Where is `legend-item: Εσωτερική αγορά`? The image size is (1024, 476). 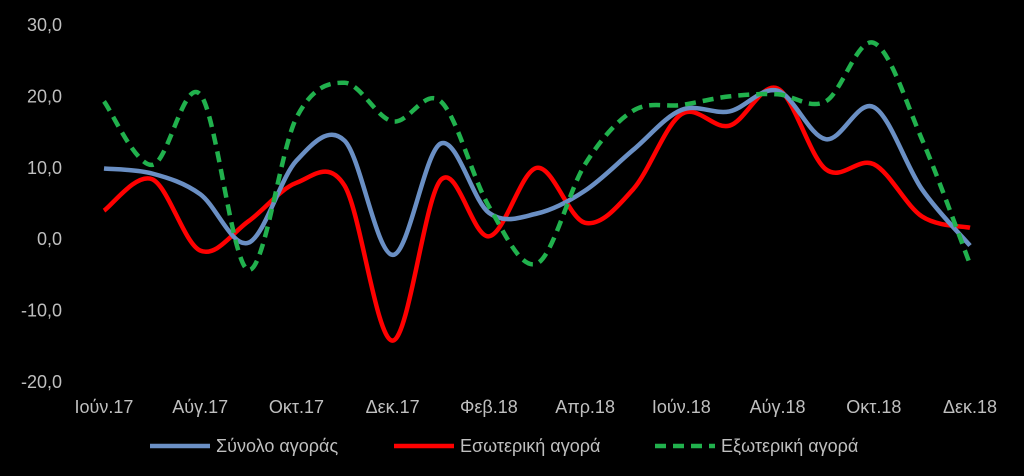 legend-item: Εσωτερική αγορά is located at coordinates (497, 446).